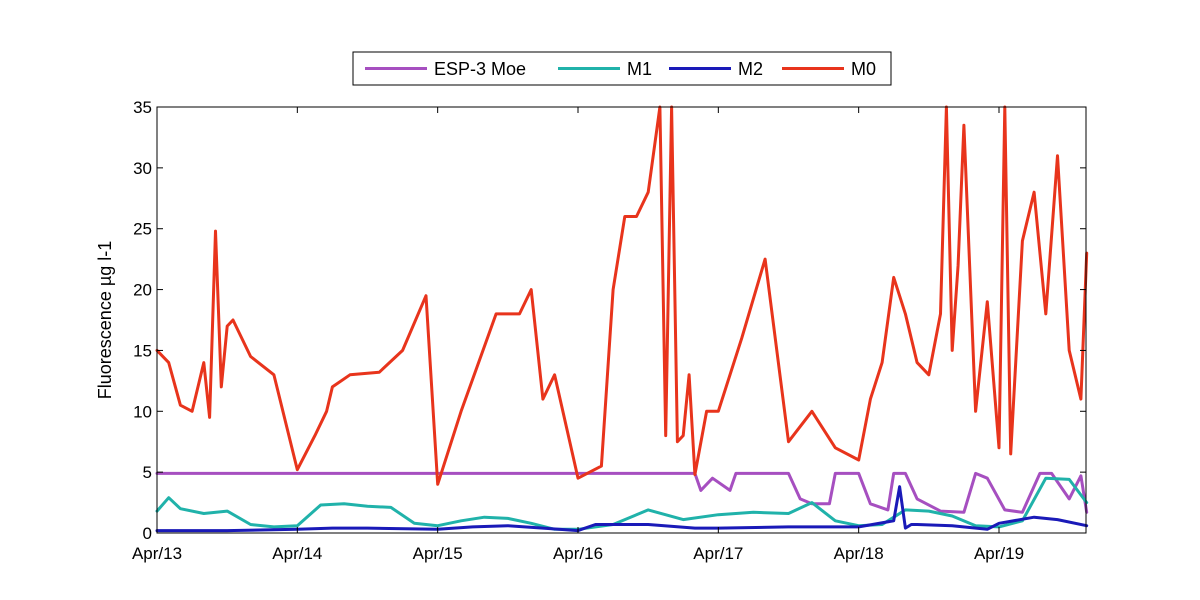 Image resolution: width=1200 pixels, height=600 pixels. Describe the element at coordinates (142, 350) in the screenshot. I see `y-tick-label: 15` at that location.